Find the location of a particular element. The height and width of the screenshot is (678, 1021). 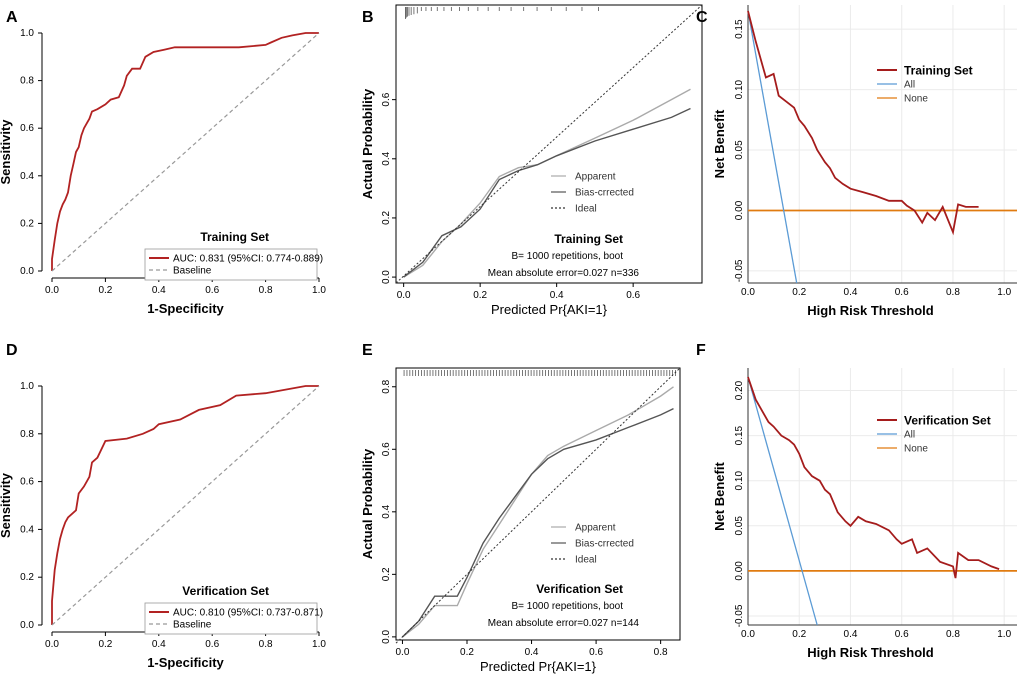

panel-label: E is located at coordinates (367, 350).